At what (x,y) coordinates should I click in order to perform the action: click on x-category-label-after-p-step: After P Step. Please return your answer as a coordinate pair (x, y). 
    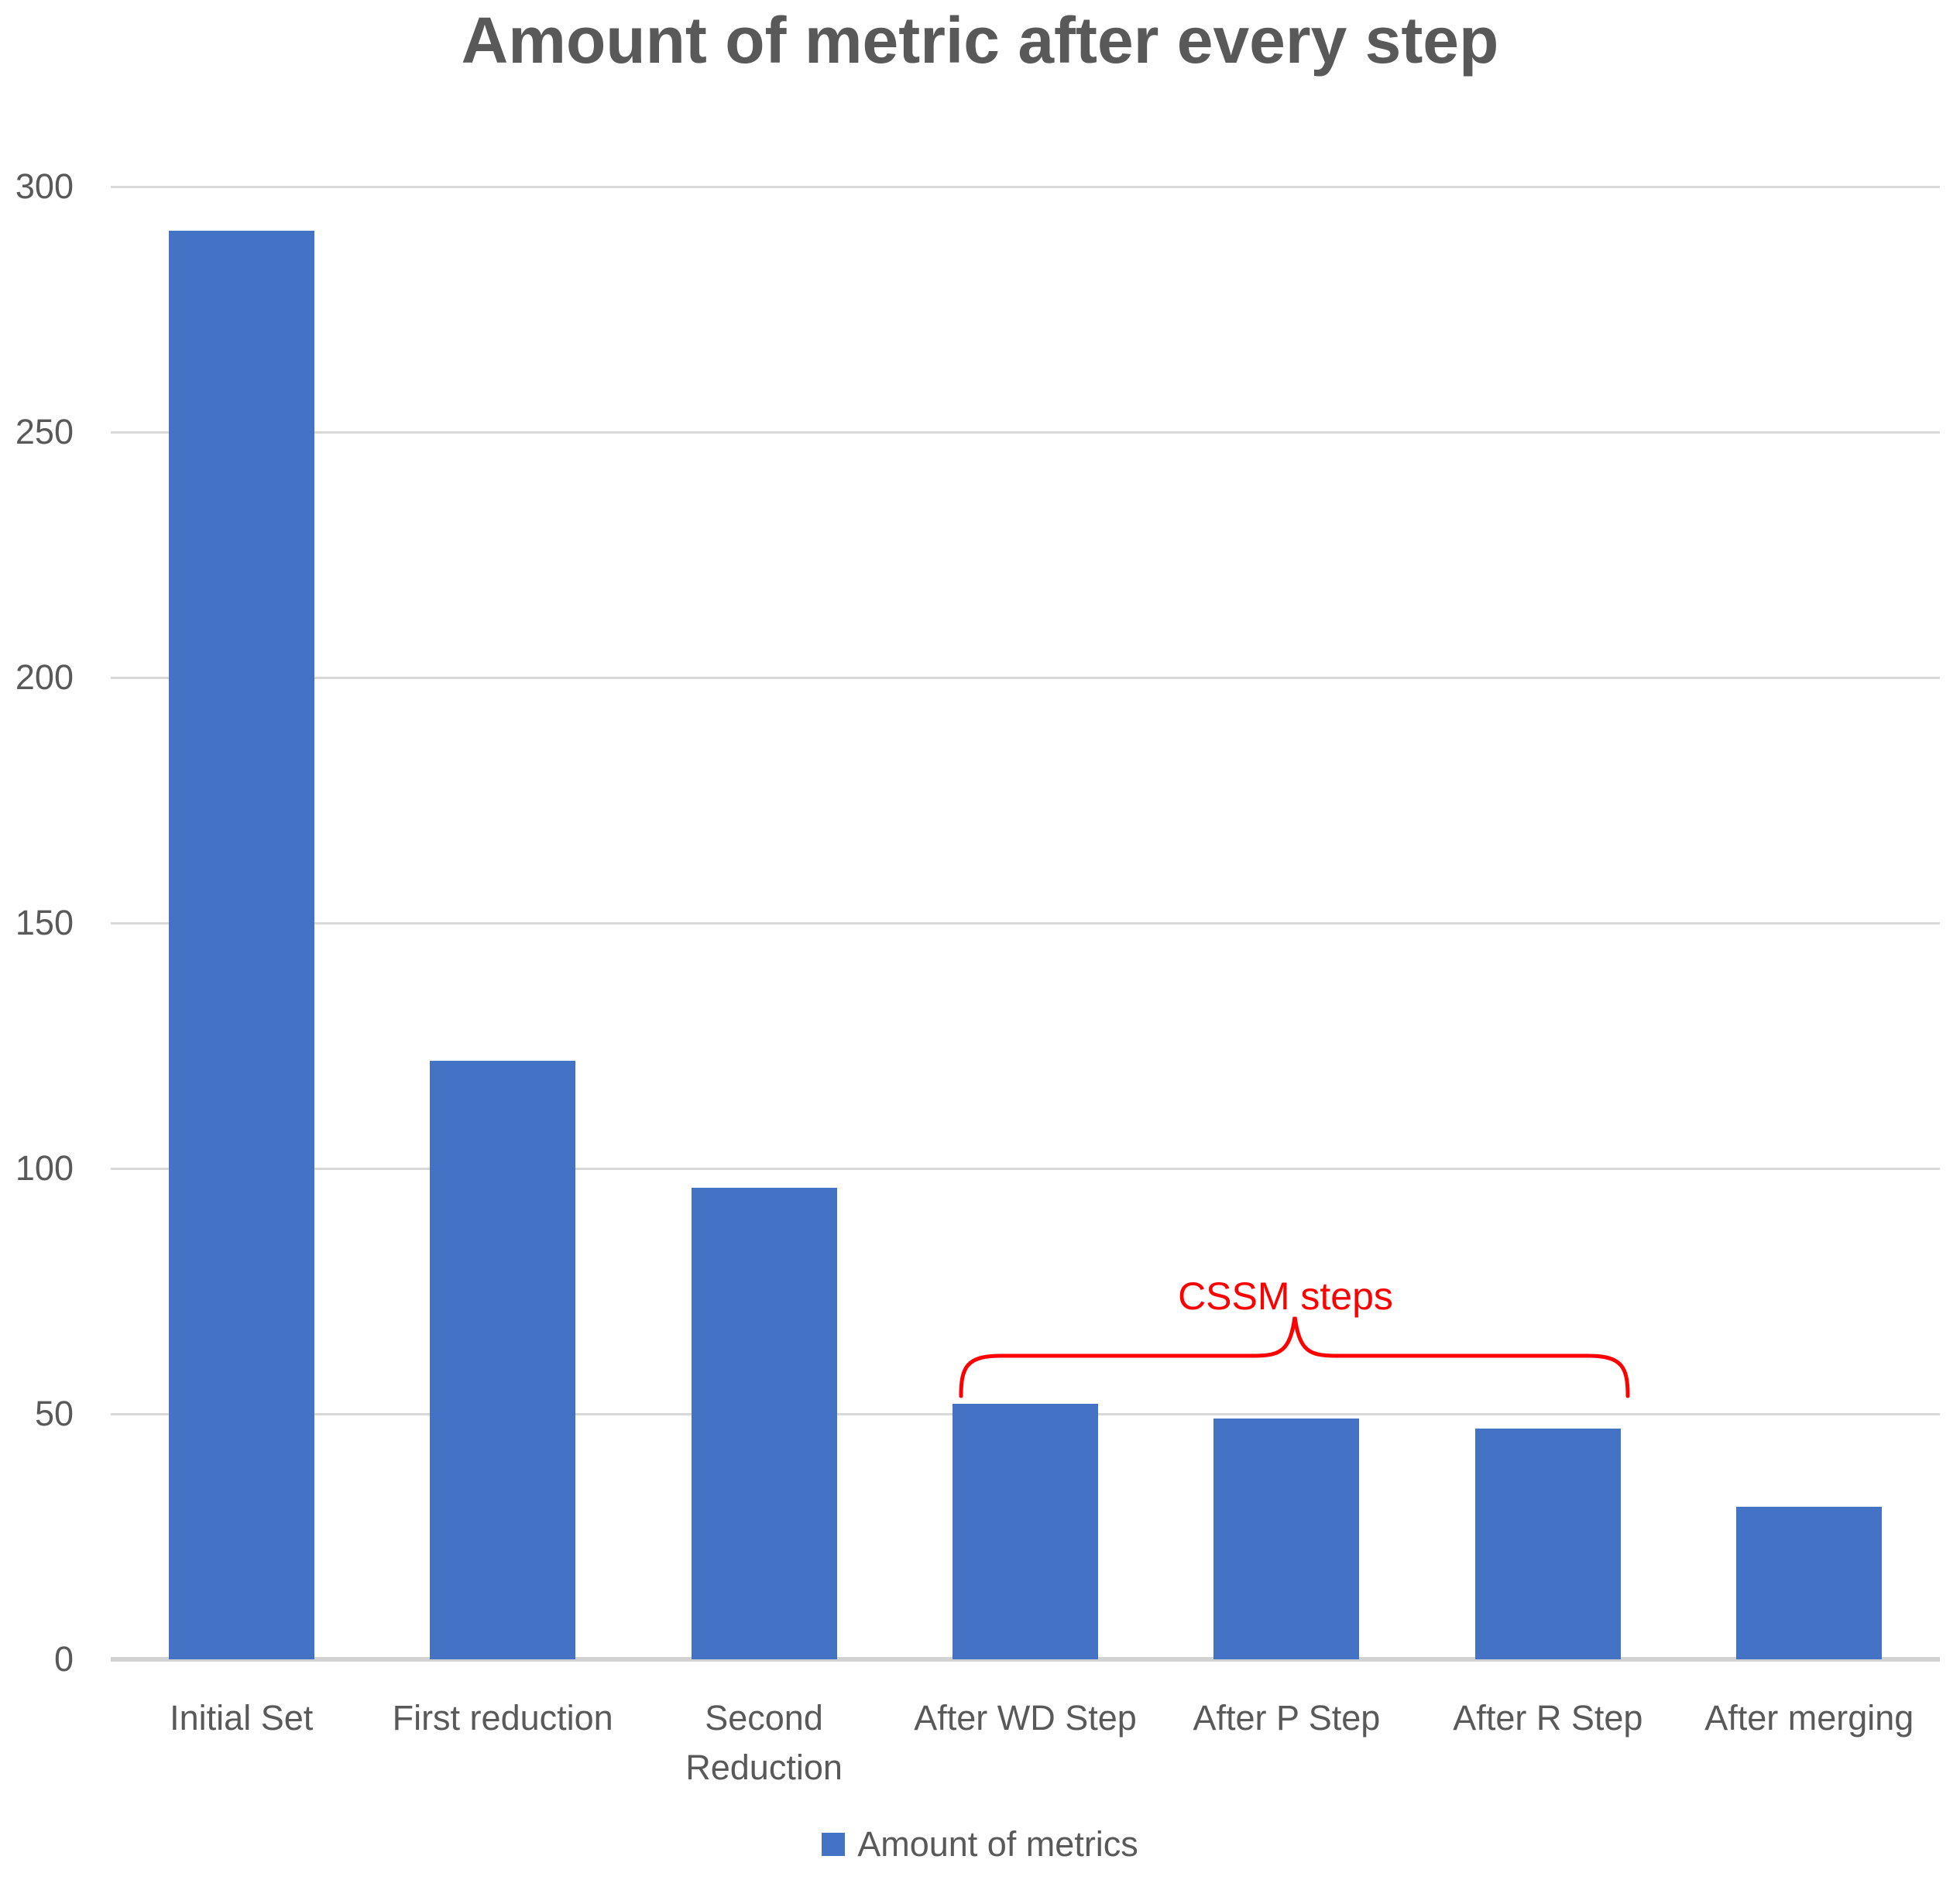
    Looking at the image, I should click on (1287, 1718).